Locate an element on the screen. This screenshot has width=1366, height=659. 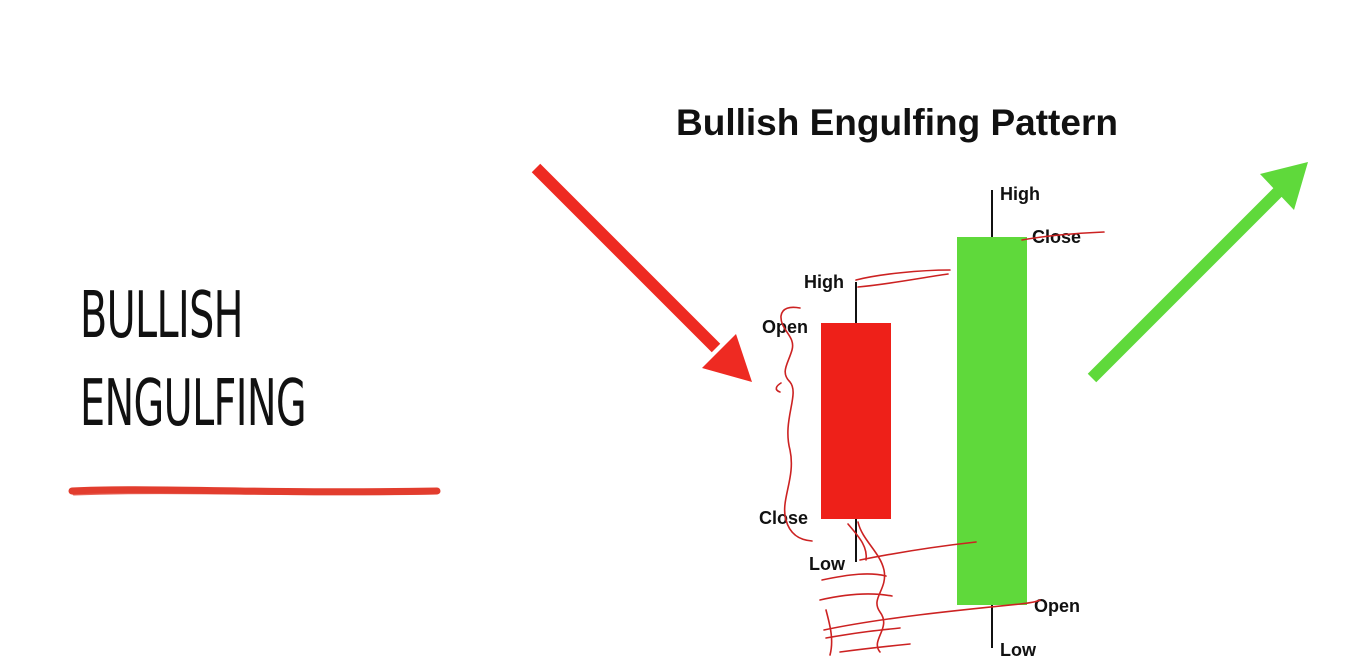
slide-title-line2: ENGULFING is located at coordinates (193, 404).